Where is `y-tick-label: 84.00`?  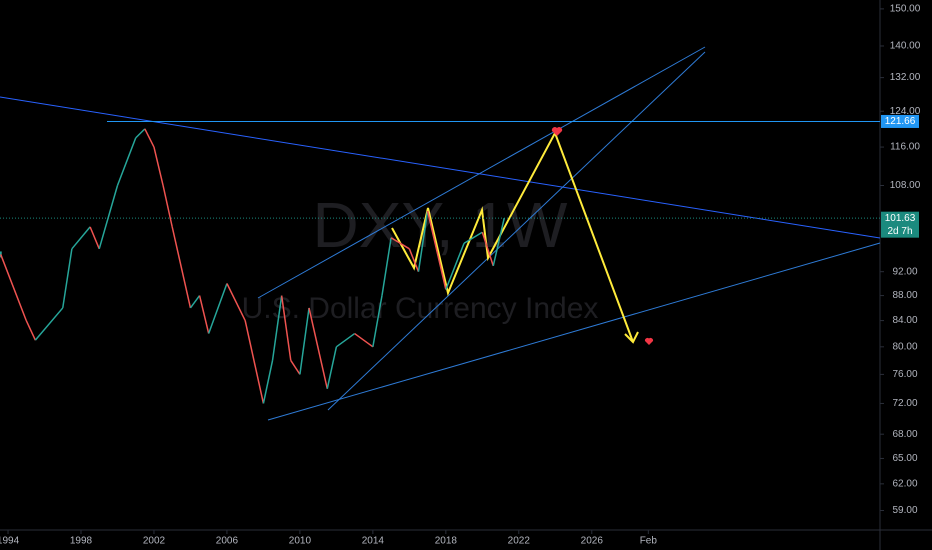
y-tick-label: 84.00 is located at coordinates (904, 320).